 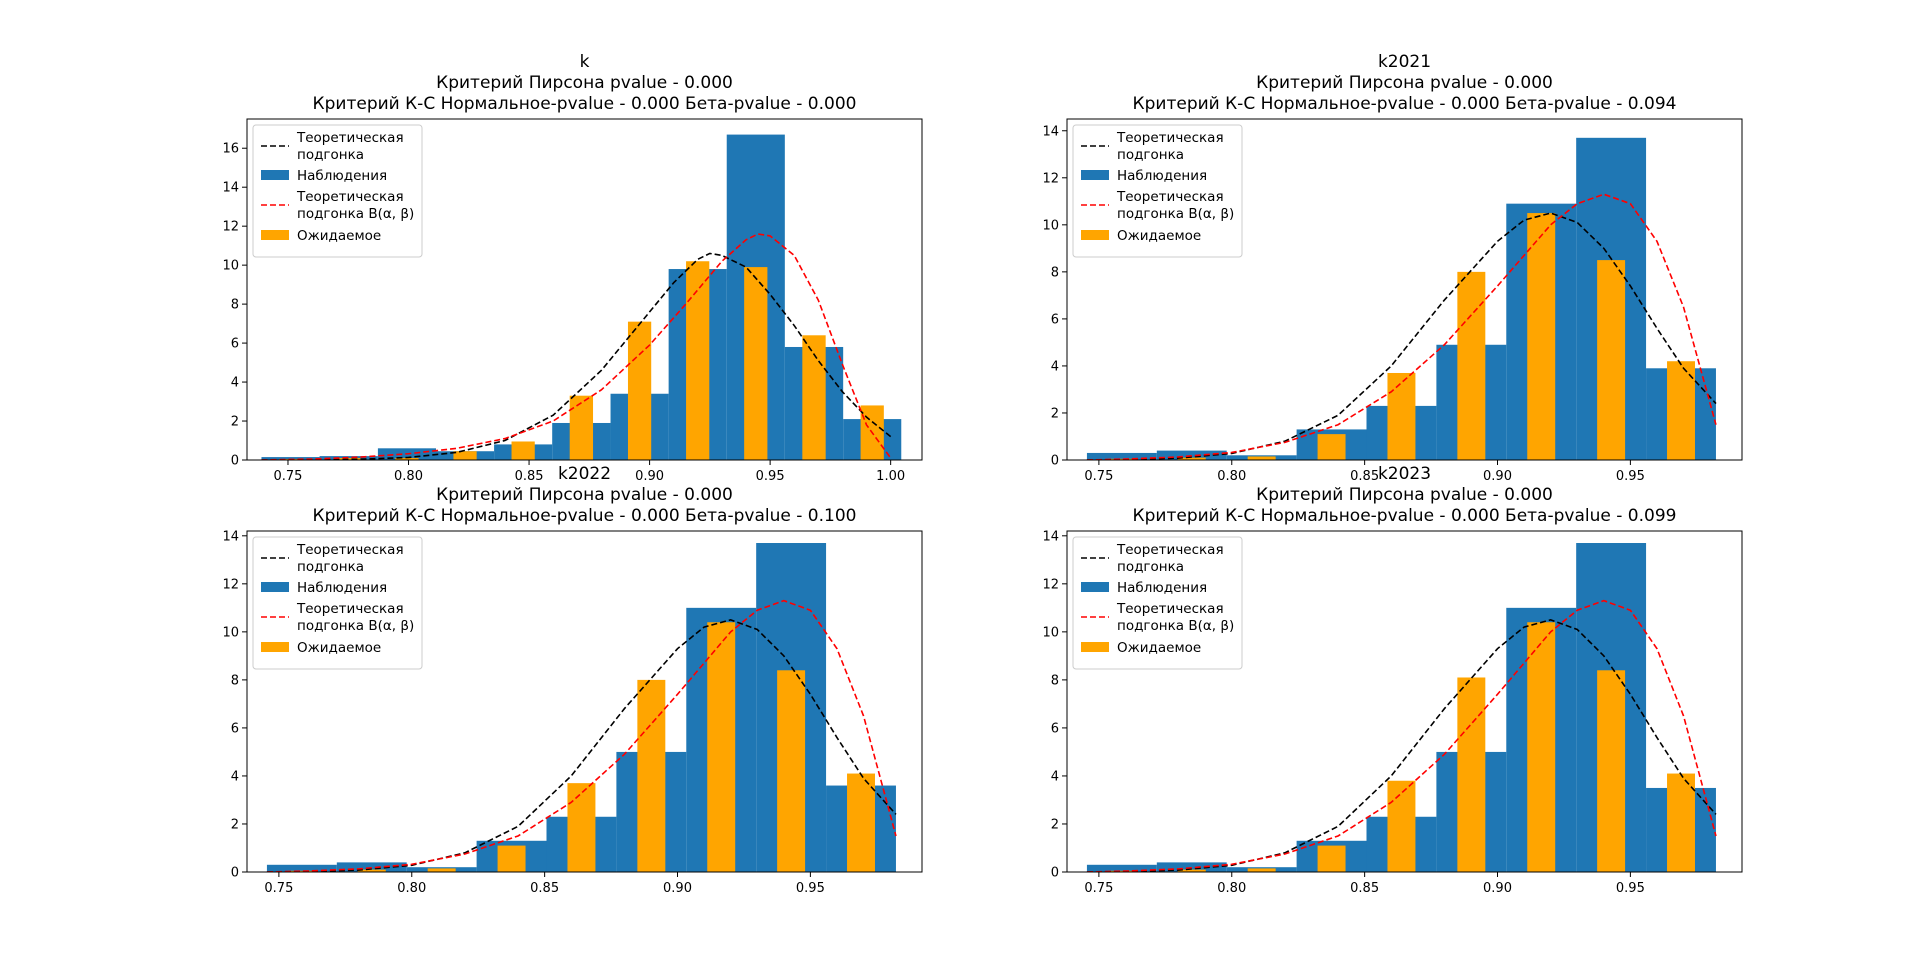 I want to click on subplot-title: k, so click(x=585, y=62).